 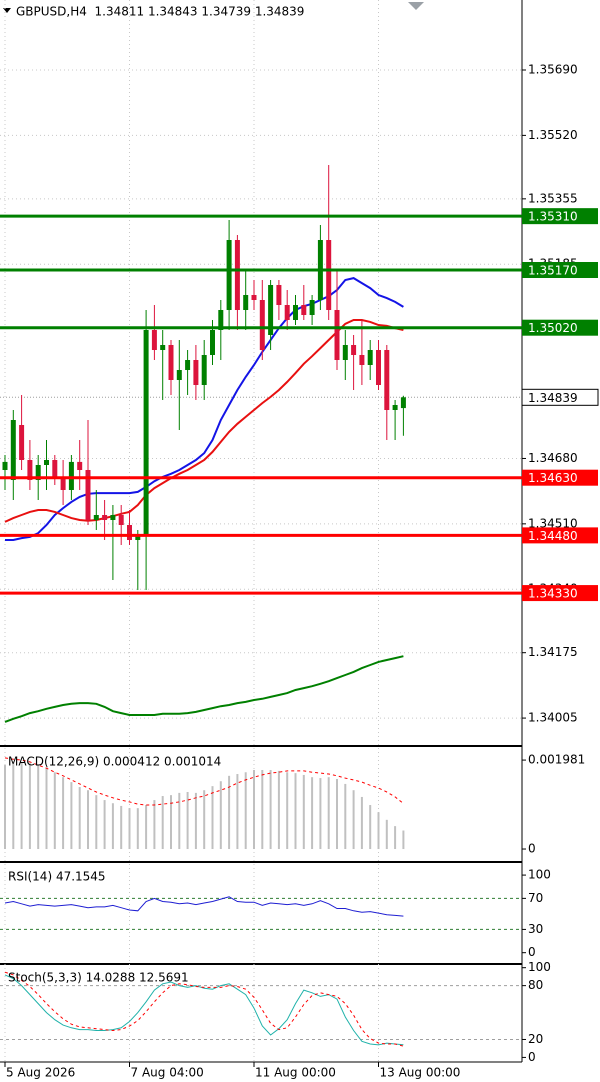 I want to click on last-price-tag, so click(x=560, y=397).